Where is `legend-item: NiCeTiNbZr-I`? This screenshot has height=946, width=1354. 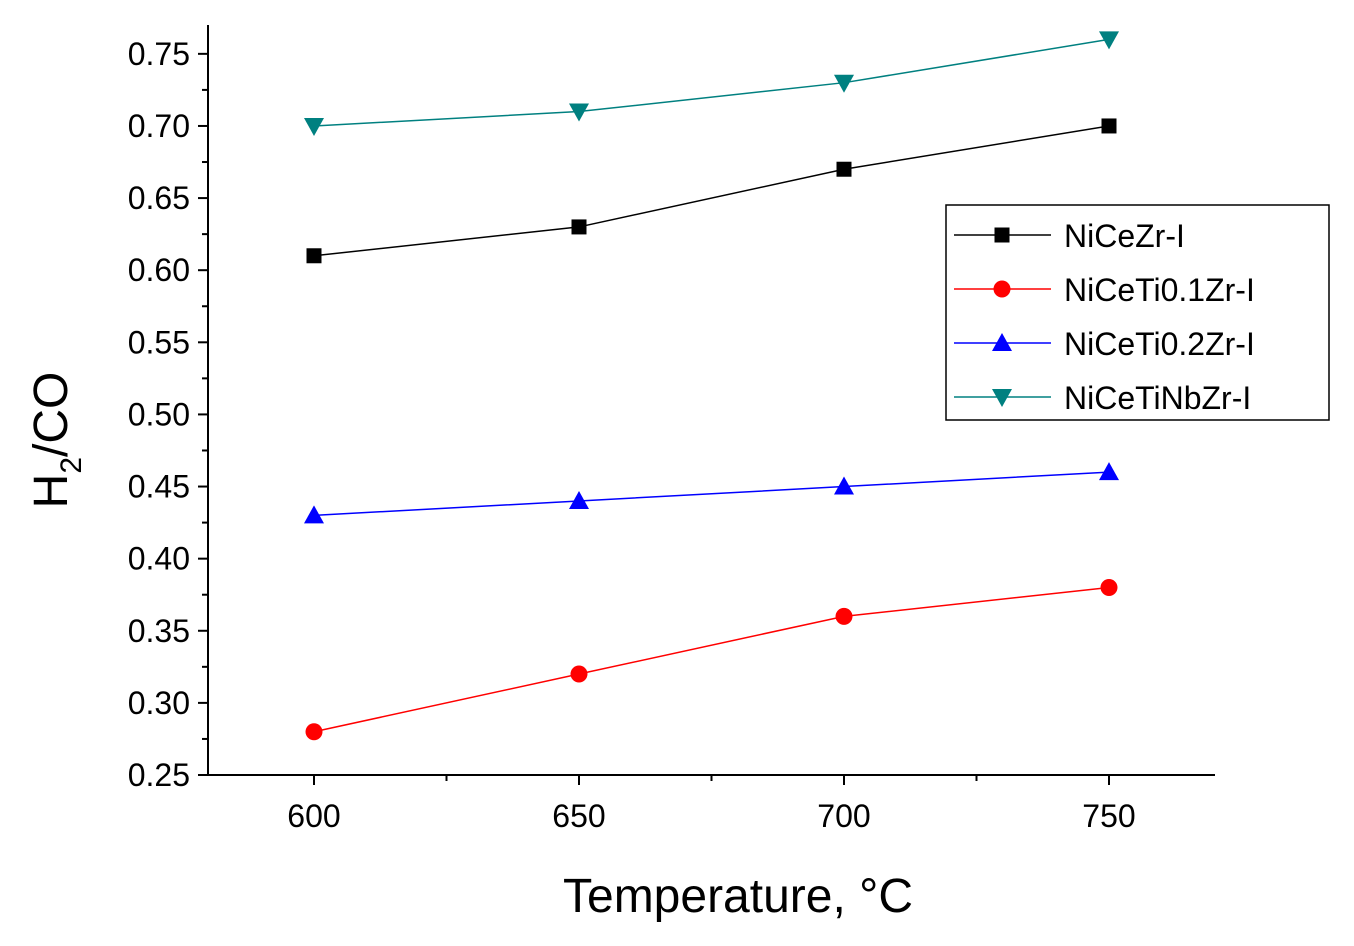
legend-item: NiCeTiNbZr-I is located at coordinates (1102, 398).